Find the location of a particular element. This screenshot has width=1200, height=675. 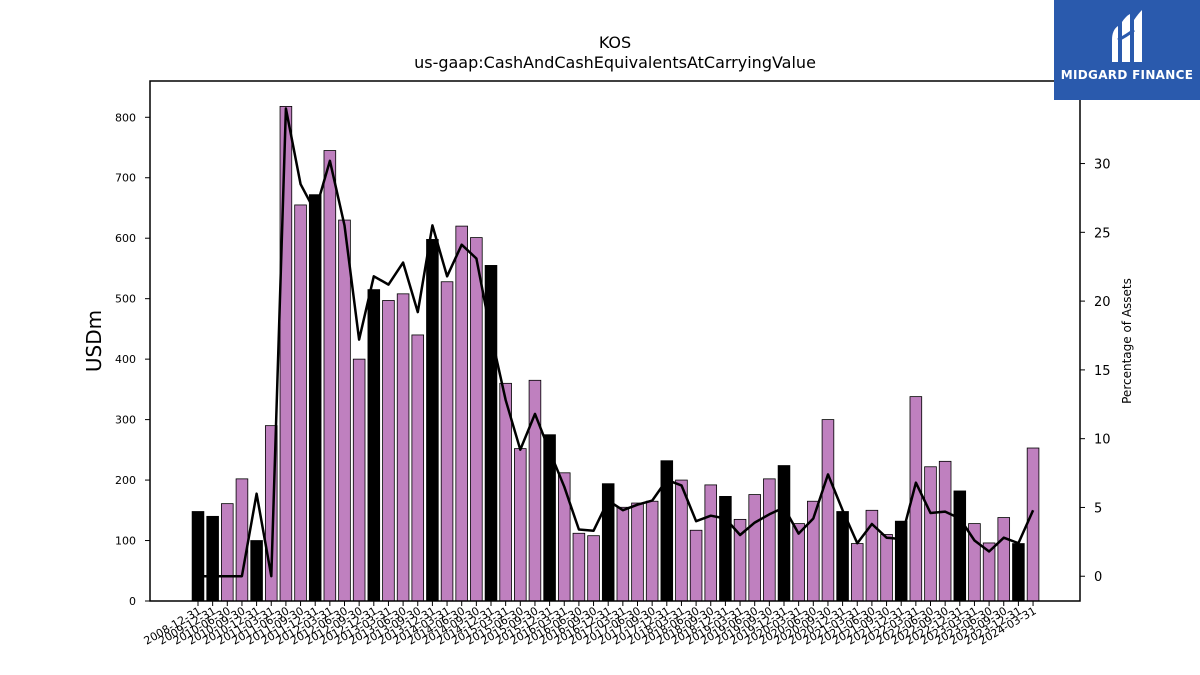

y-tick-label: 100 is located at coordinates (125, 541).